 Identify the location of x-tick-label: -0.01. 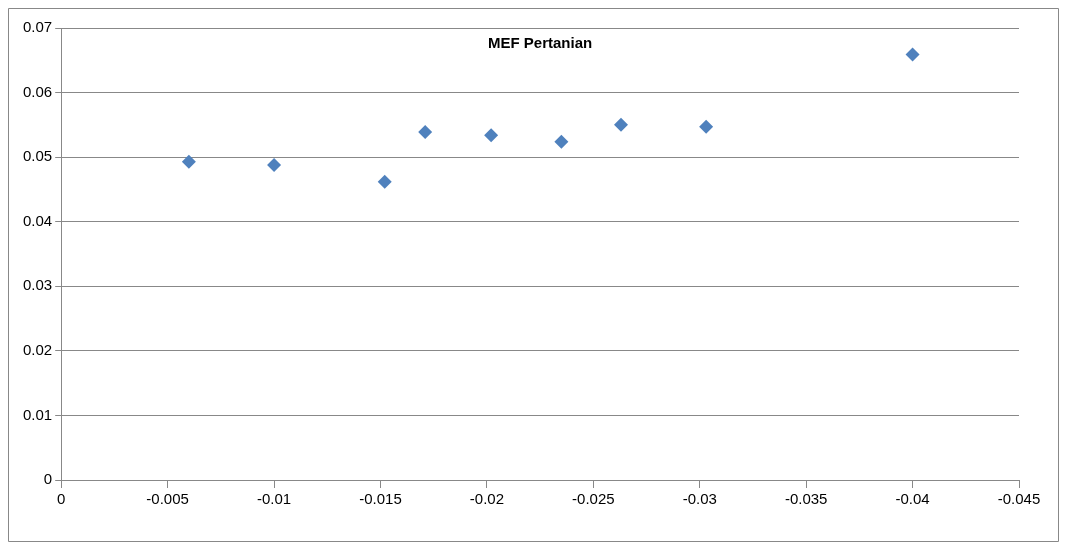
(274, 499).